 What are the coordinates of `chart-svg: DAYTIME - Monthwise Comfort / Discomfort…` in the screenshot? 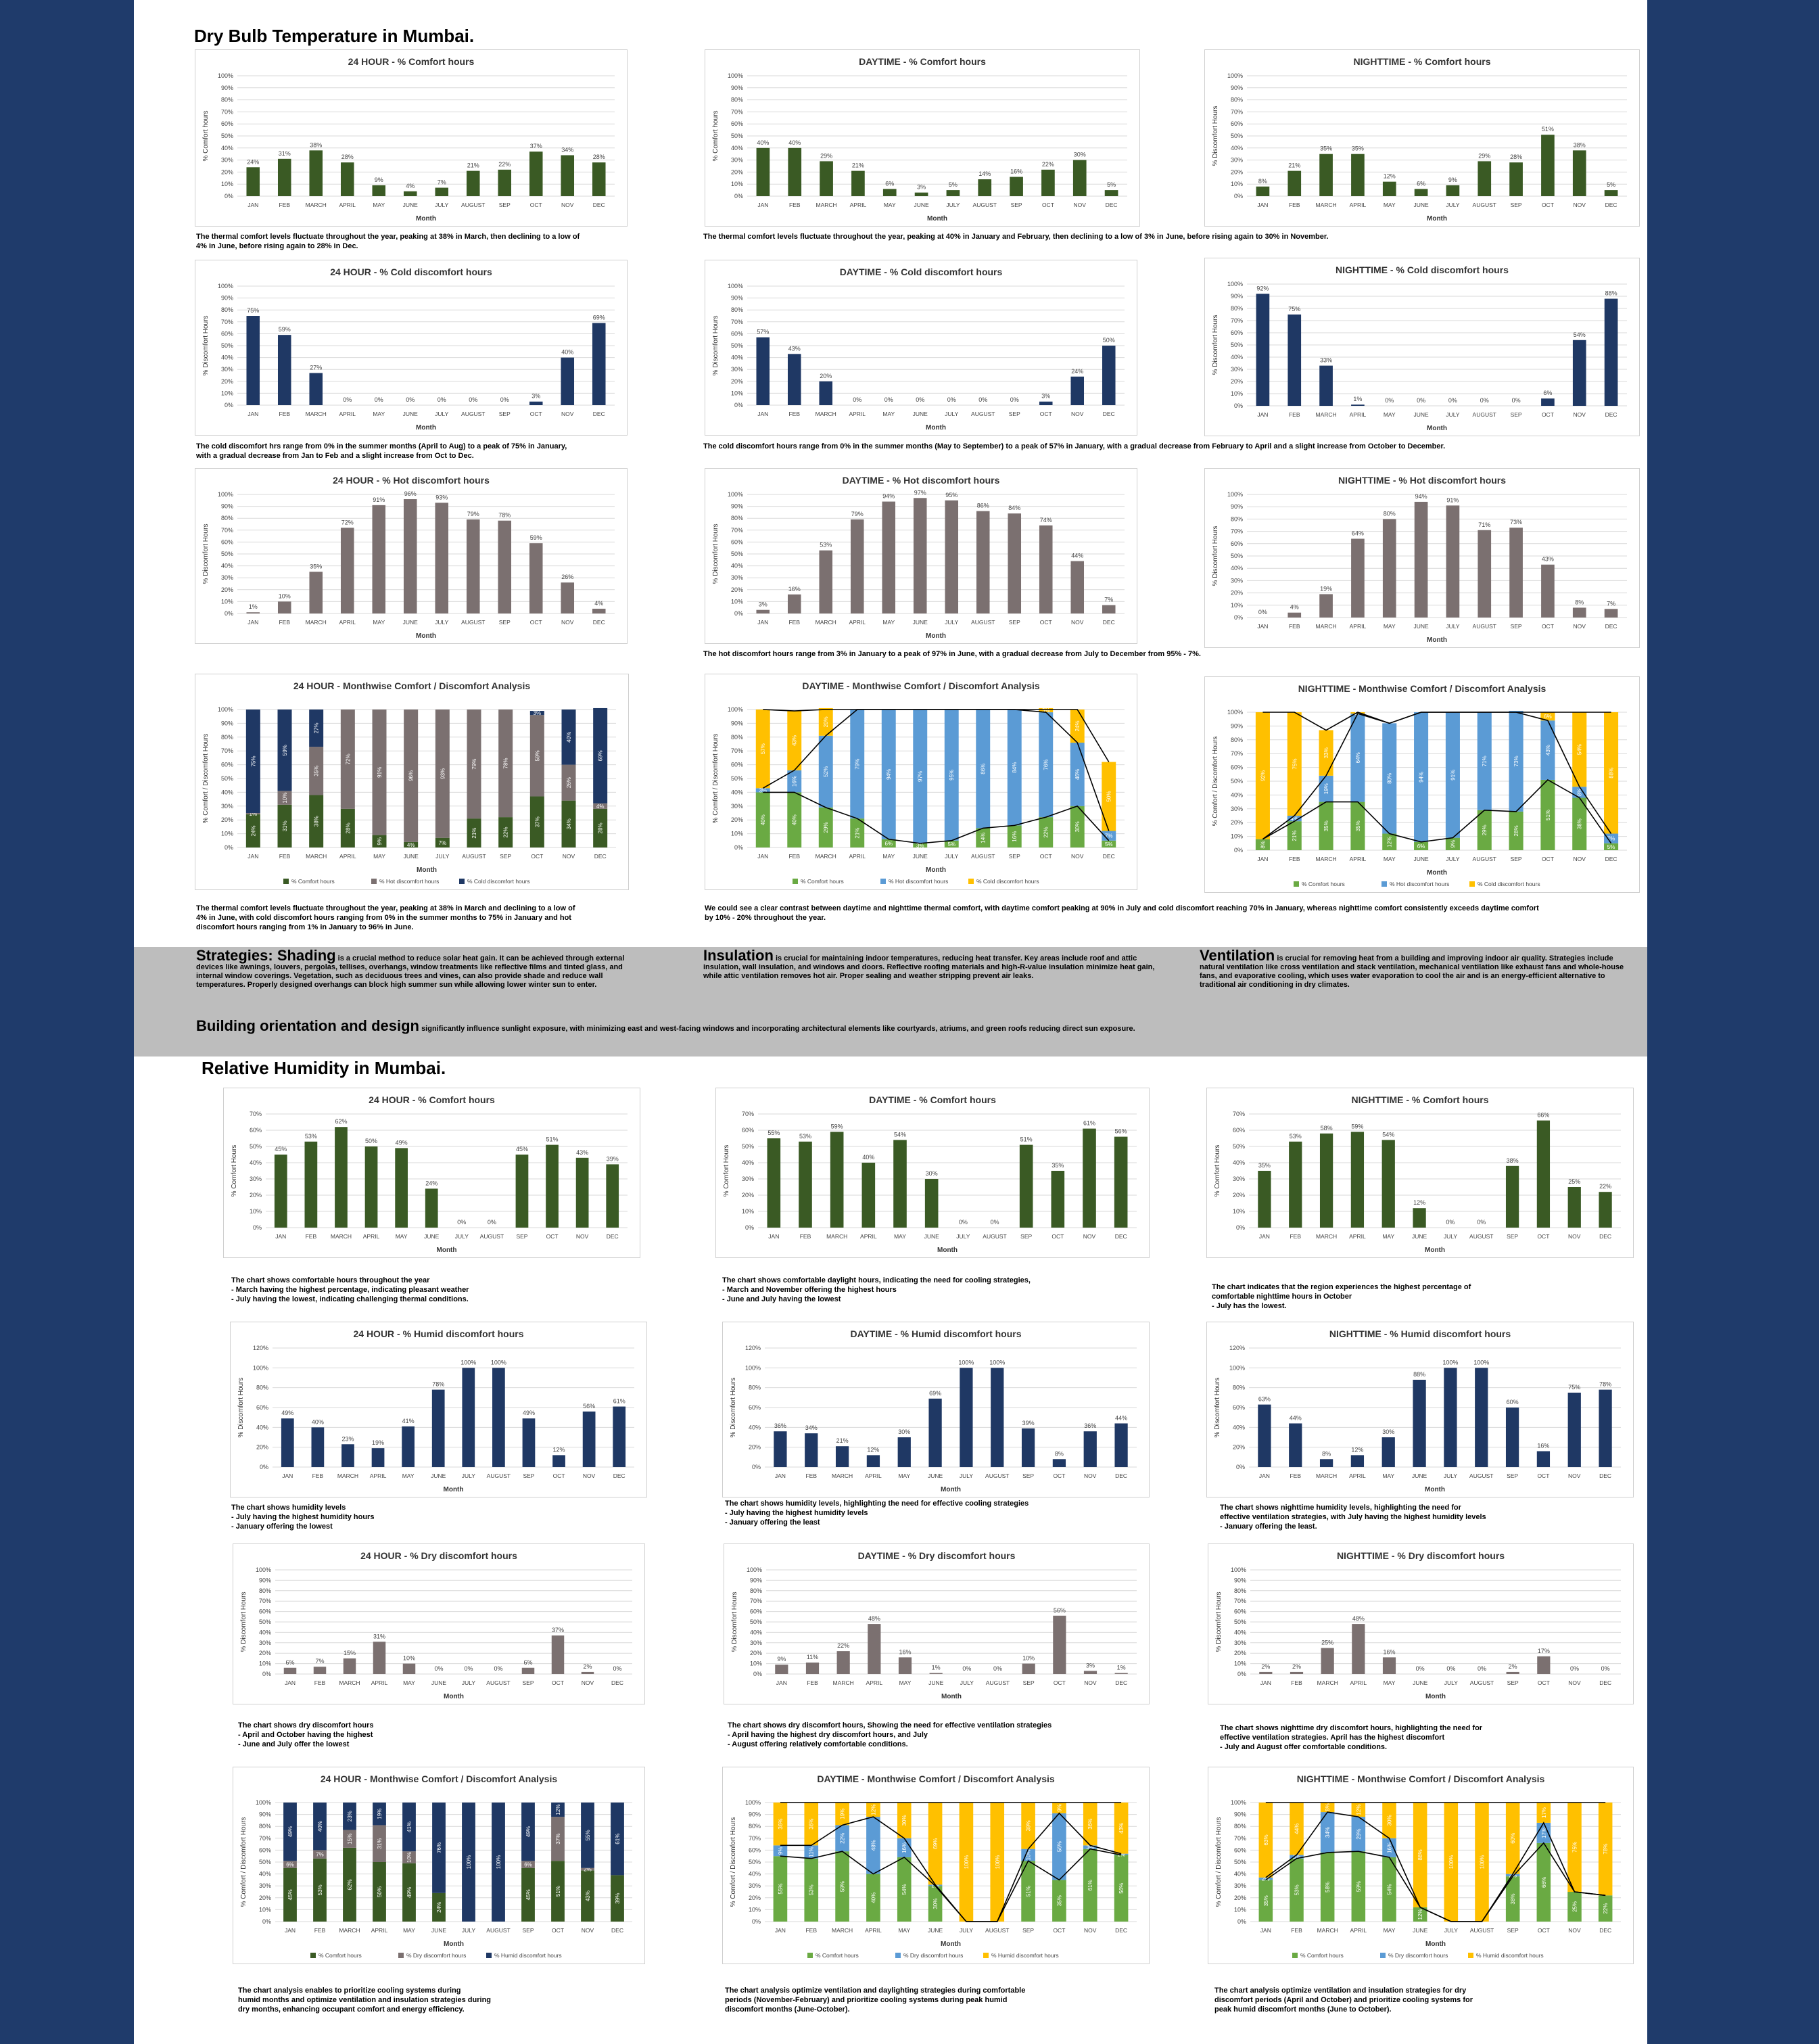 It's located at (918, 782).